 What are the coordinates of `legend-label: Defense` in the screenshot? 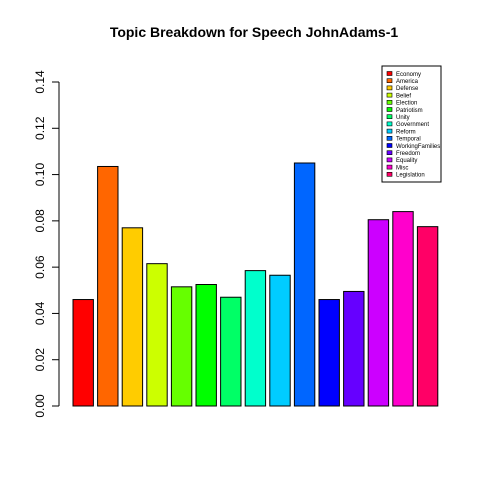 It's located at (407, 89).